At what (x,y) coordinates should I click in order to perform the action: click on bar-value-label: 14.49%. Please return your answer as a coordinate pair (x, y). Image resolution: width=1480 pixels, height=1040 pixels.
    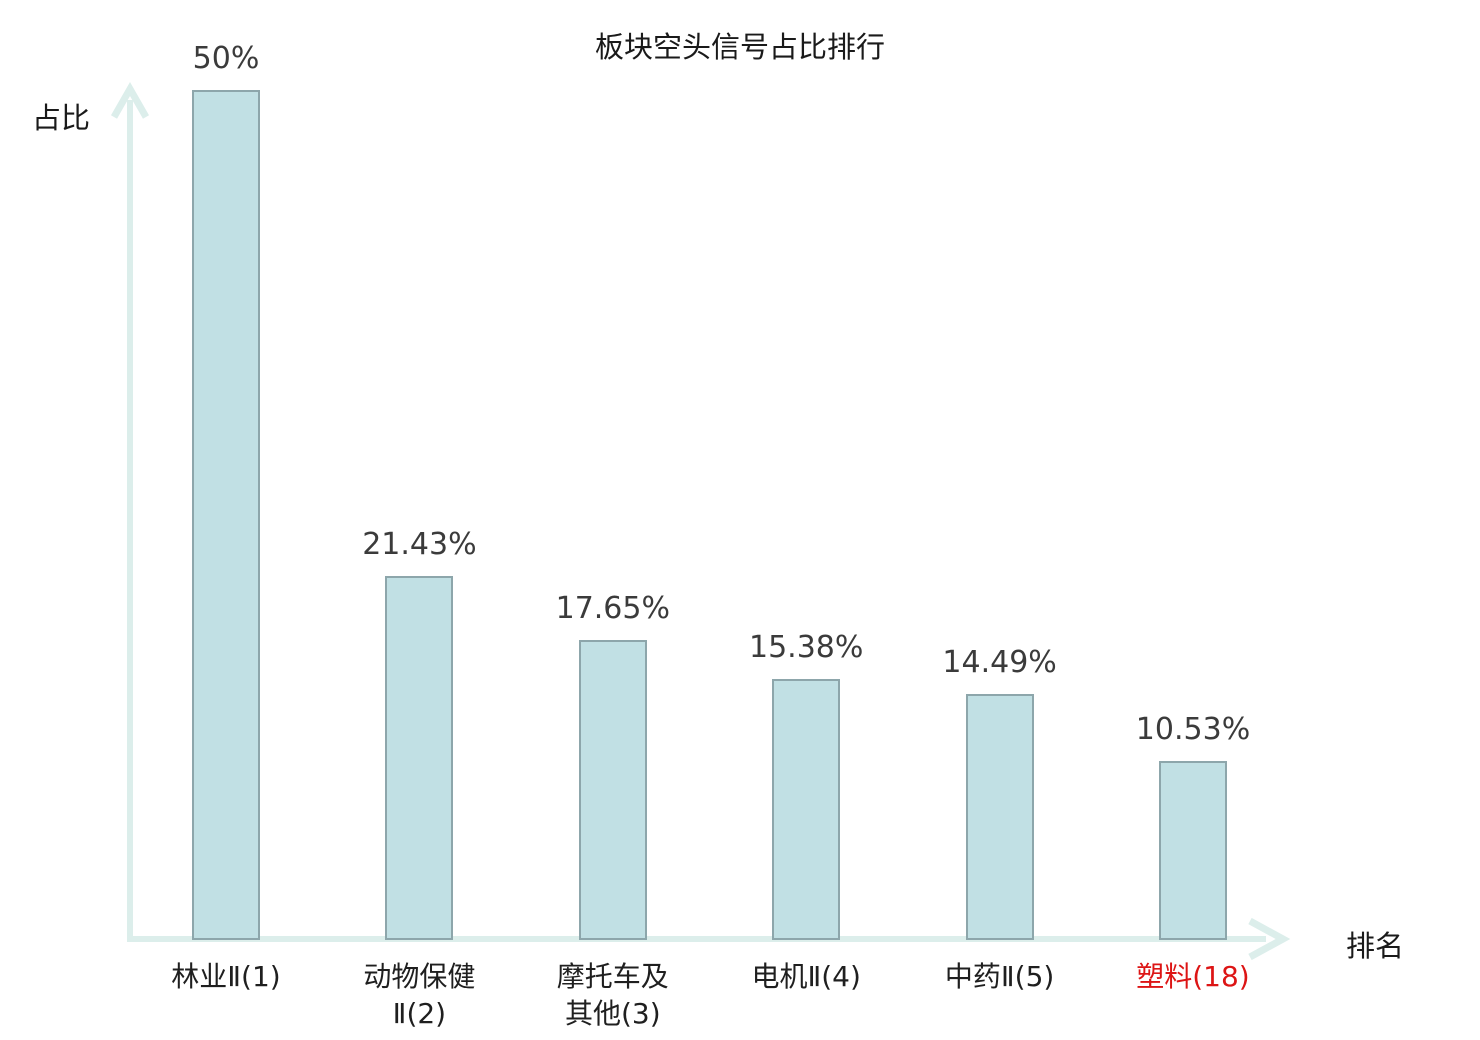
    Looking at the image, I should click on (999, 662).